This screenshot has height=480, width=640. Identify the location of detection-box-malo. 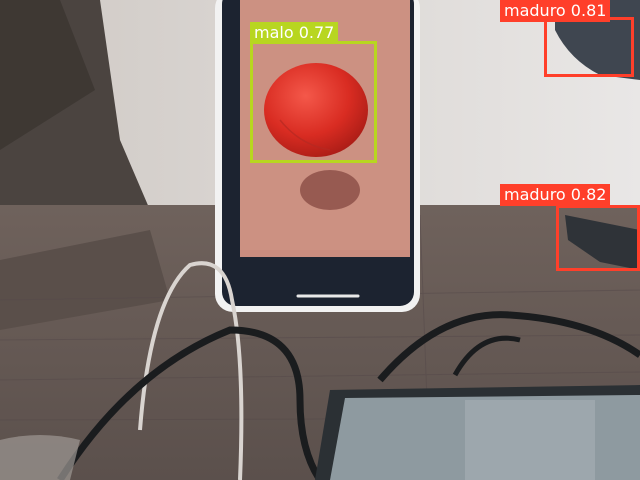
(313, 102).